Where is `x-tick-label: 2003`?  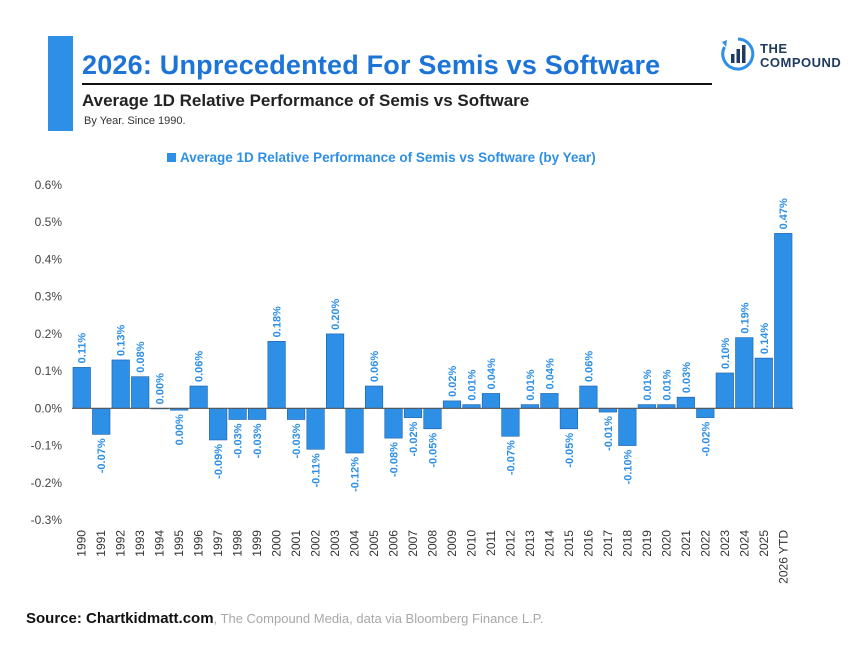 x-tick-label: 2003 is located at coordinates (335, 543).